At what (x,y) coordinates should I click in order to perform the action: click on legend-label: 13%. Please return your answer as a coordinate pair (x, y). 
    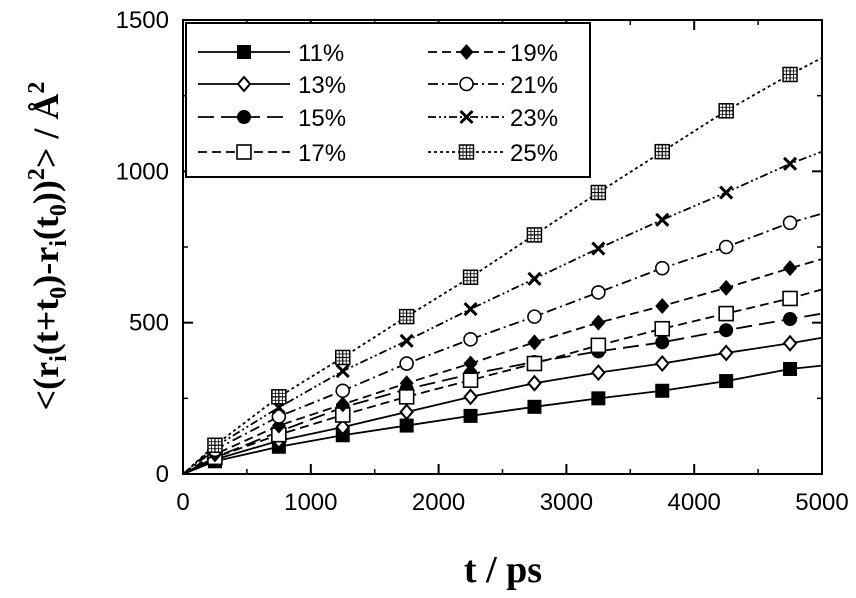
    Looking at the image, I should click on (322, 85).